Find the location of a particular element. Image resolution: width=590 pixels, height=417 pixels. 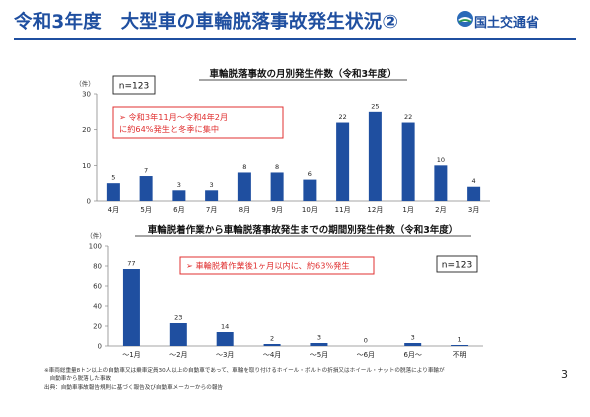

monthly-x-tick-label: 8月 is located at coordinates (244, 210).